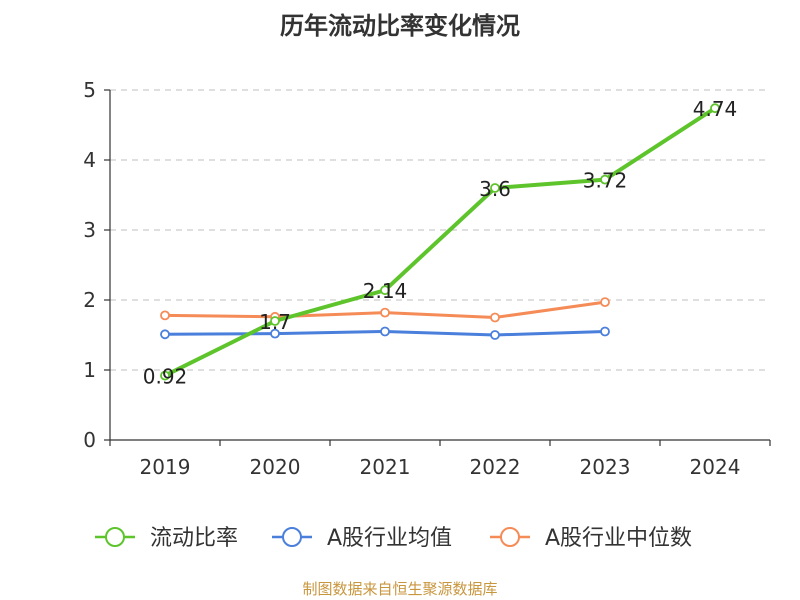  Describe the element at coordinates (495, 467) in the screenshot. I see `x-tick-label: 2022` at that location.